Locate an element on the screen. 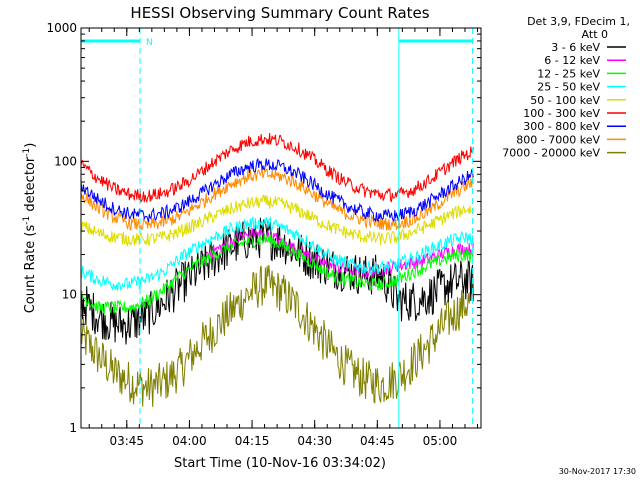 The height and width of the screenshot is (480, 640). x-tick-label: 05:00 is located at coordinates (440, 441).